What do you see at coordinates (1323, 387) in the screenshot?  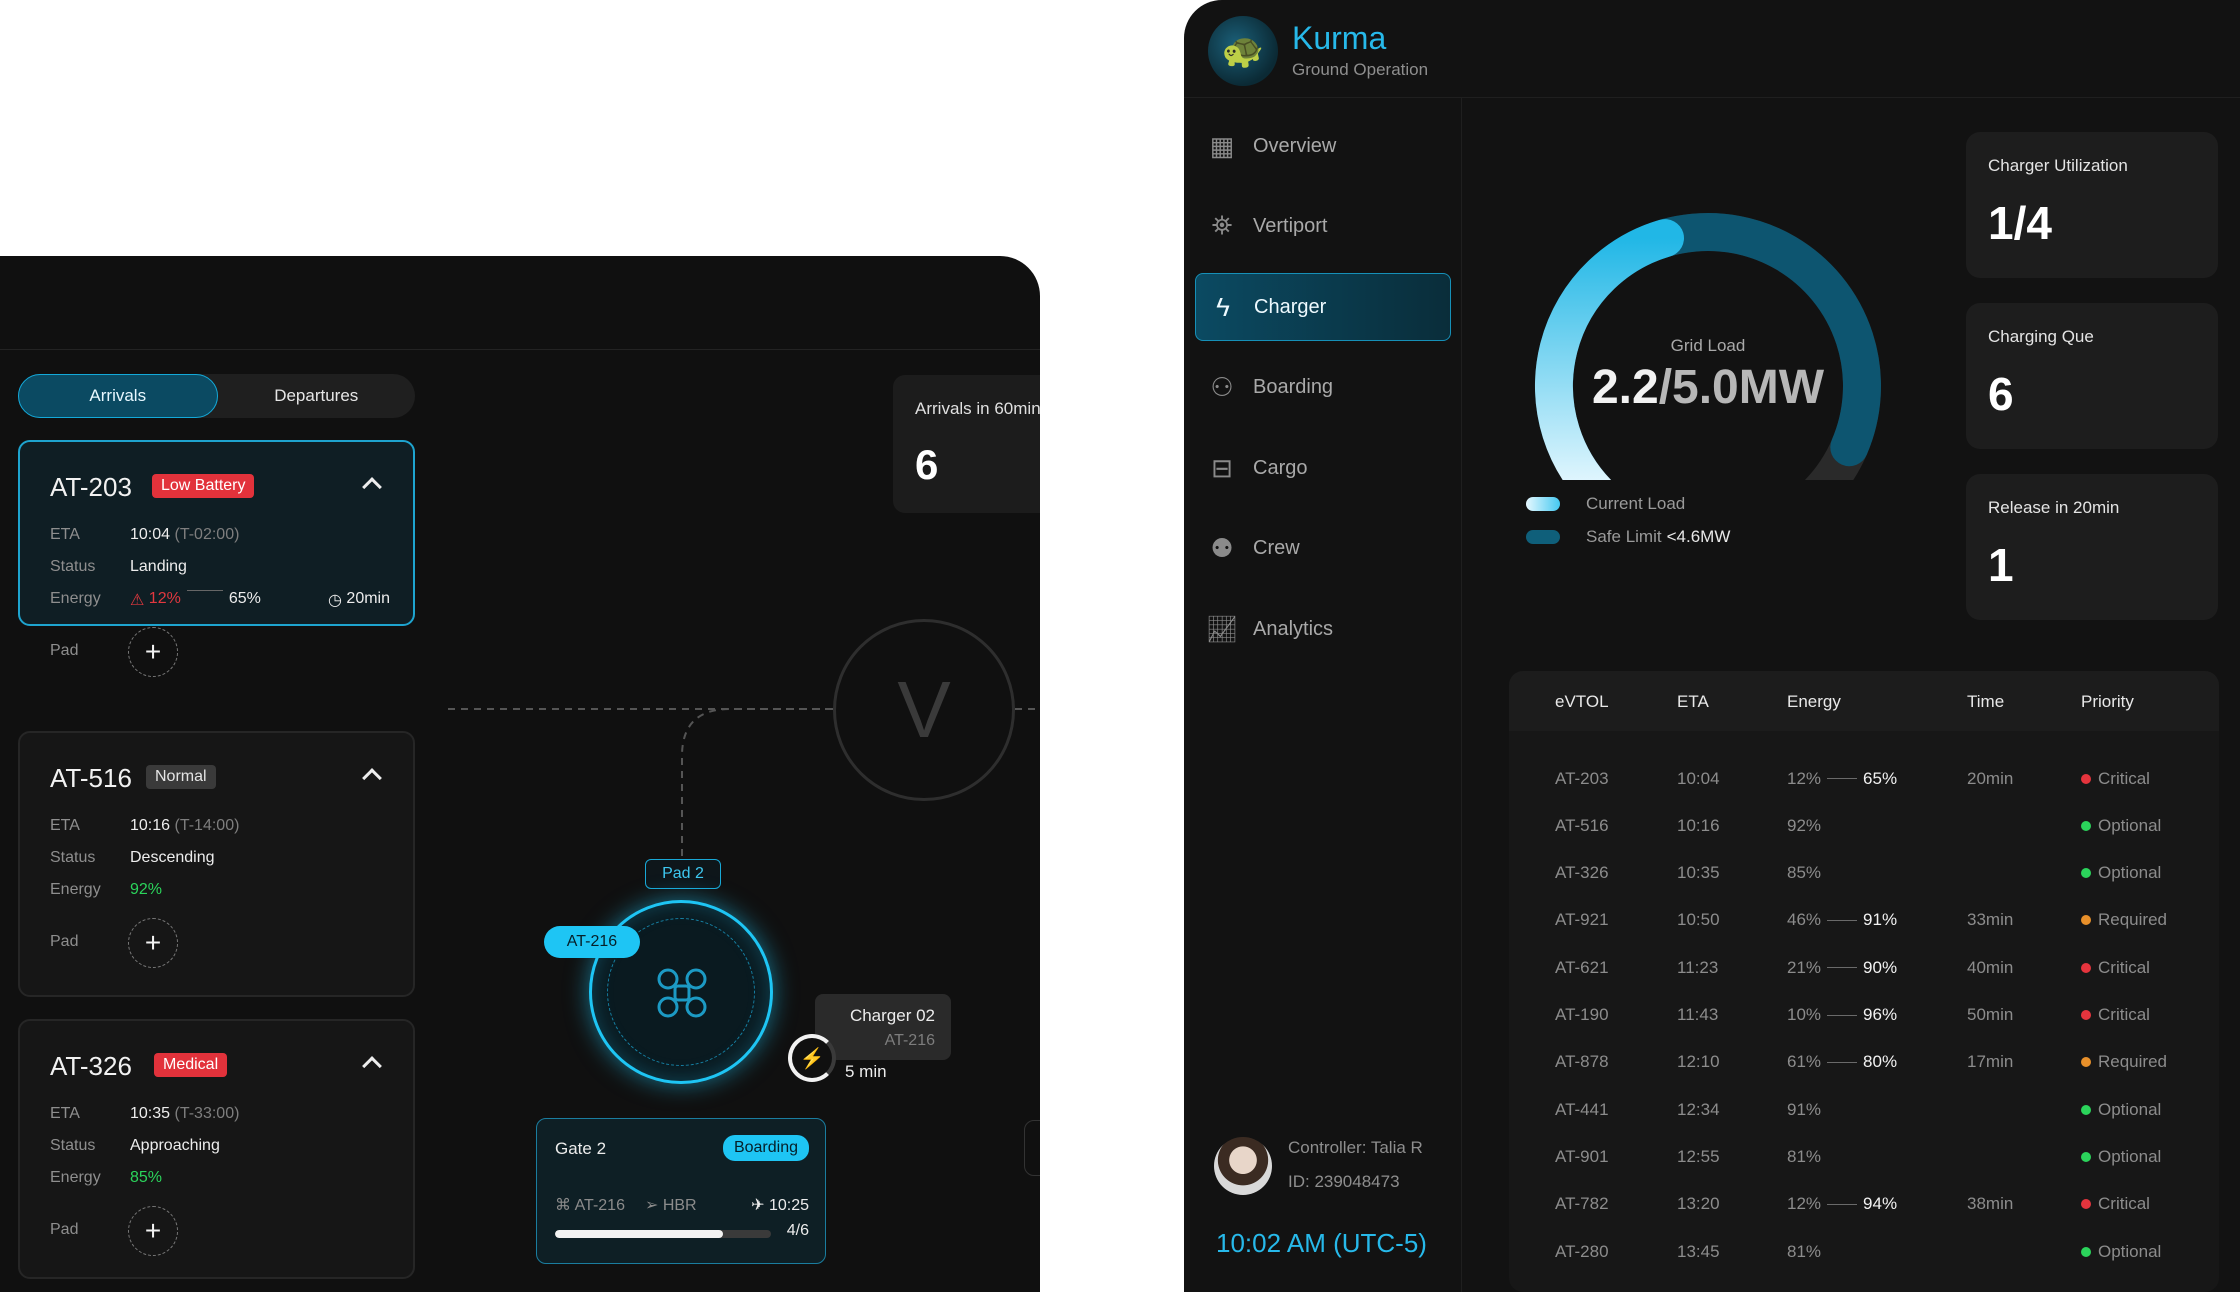 I see `sidebar-item-boarding: ⚇ Boarding` at bounding box center [1323, 387].